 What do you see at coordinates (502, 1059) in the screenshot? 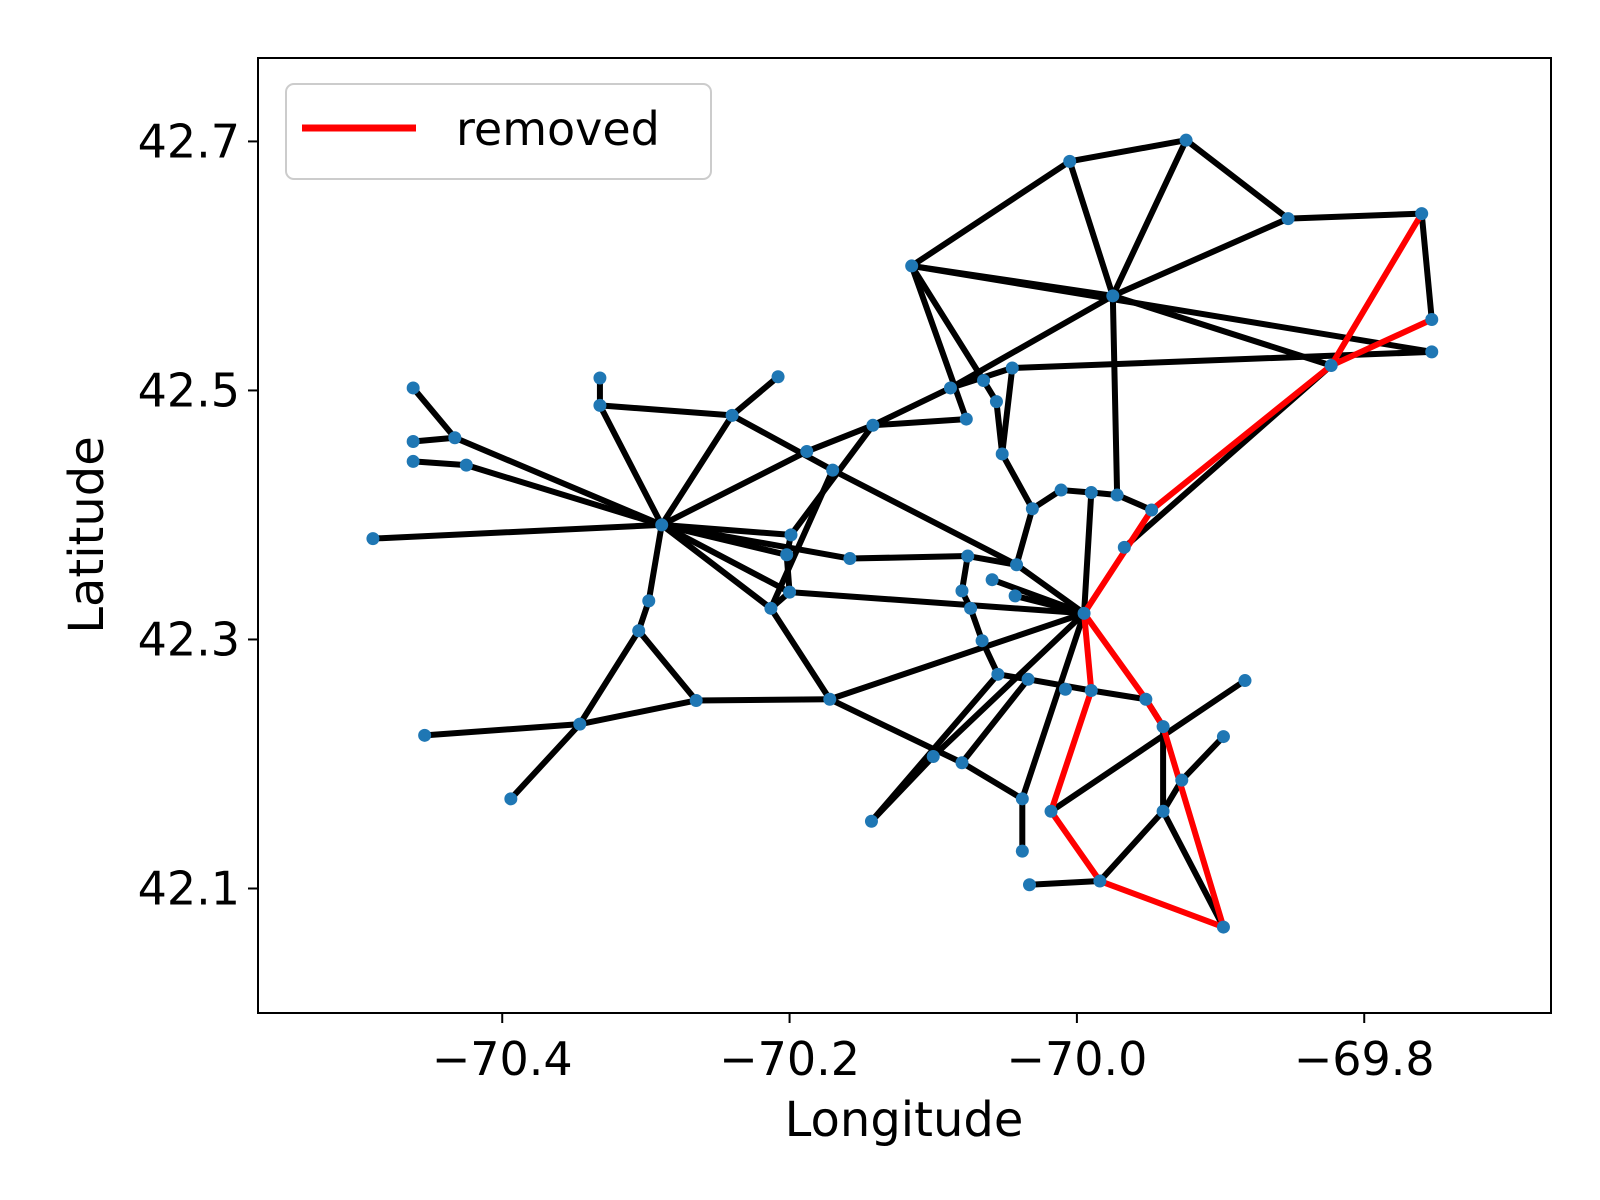
I see `x-tick-label-0: −70.4` at bounding box center [502, 1059].